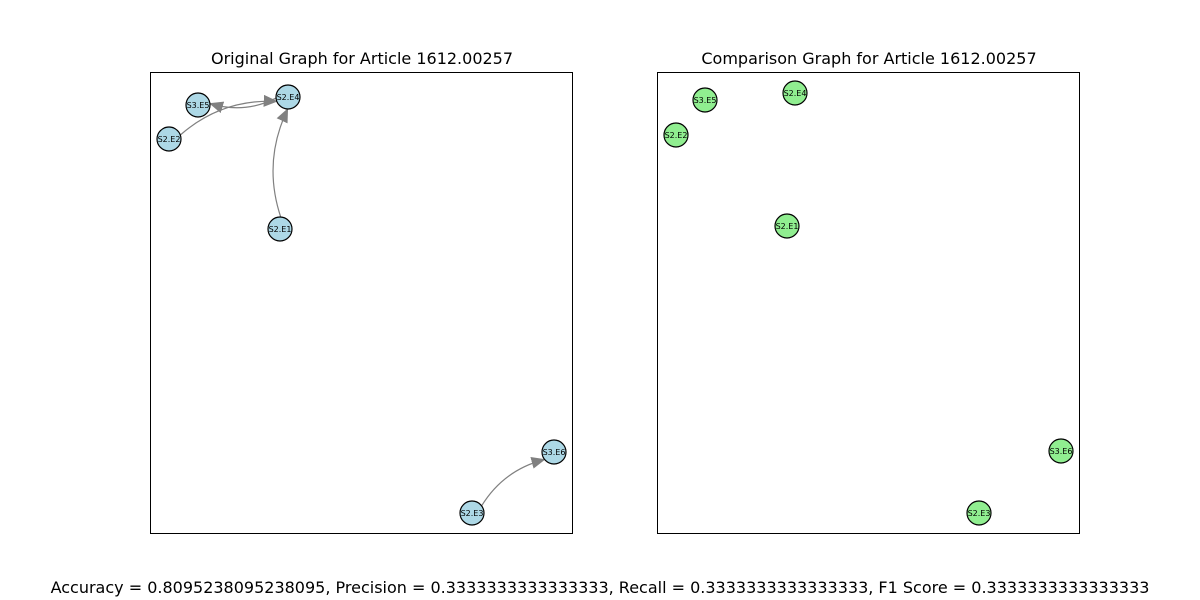 This screenshot has height=600, width=1200. I want to click on right-node-label-s2-e3: S2.E3, so click(979, 513).